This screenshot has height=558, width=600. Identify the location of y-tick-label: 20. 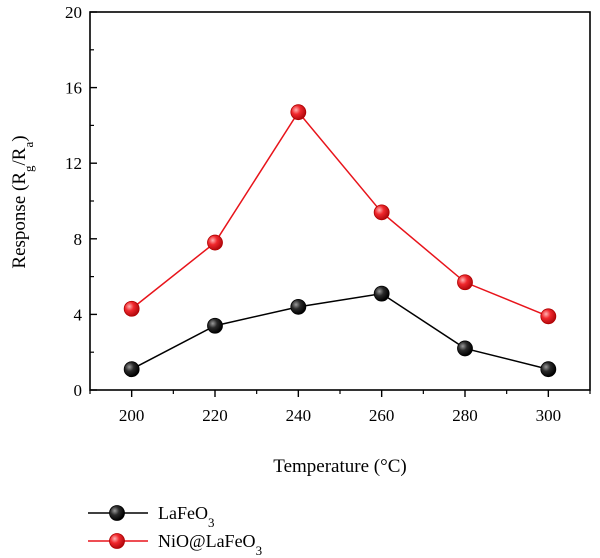
(73, 12).